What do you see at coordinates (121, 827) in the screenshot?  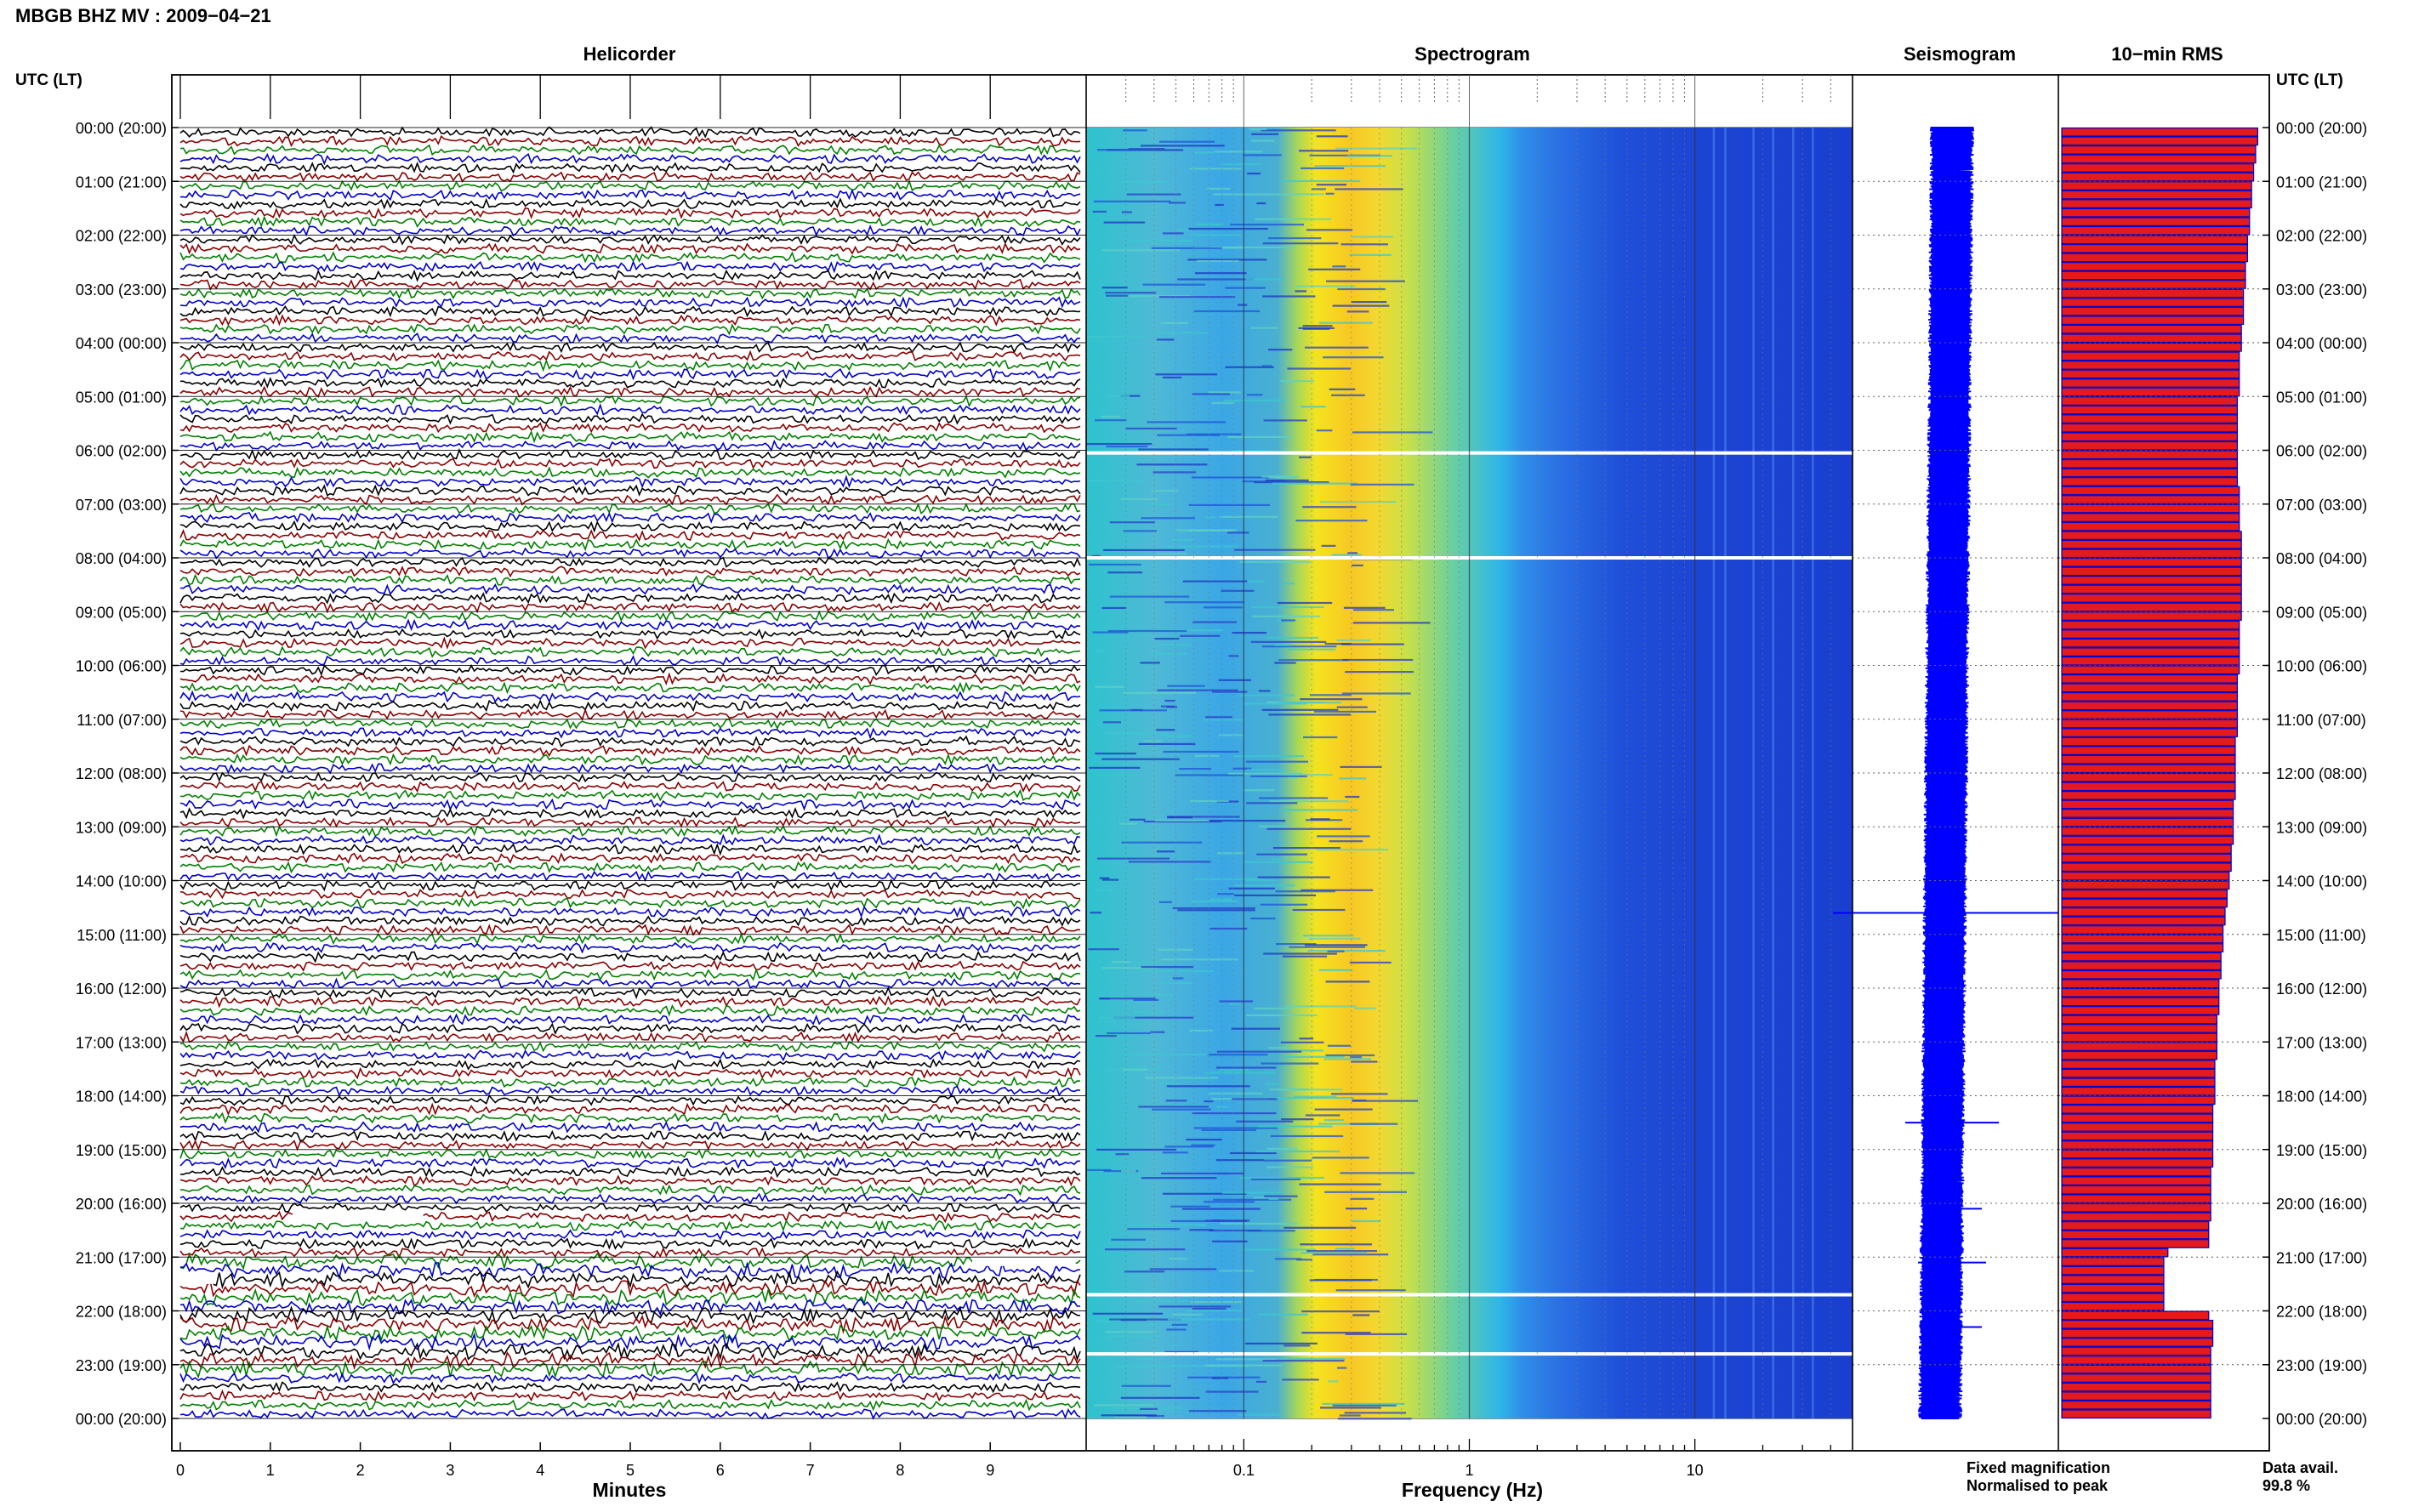 I see `hour-label-left: 13:00 (09:00)` at bounding box center [121, 827].